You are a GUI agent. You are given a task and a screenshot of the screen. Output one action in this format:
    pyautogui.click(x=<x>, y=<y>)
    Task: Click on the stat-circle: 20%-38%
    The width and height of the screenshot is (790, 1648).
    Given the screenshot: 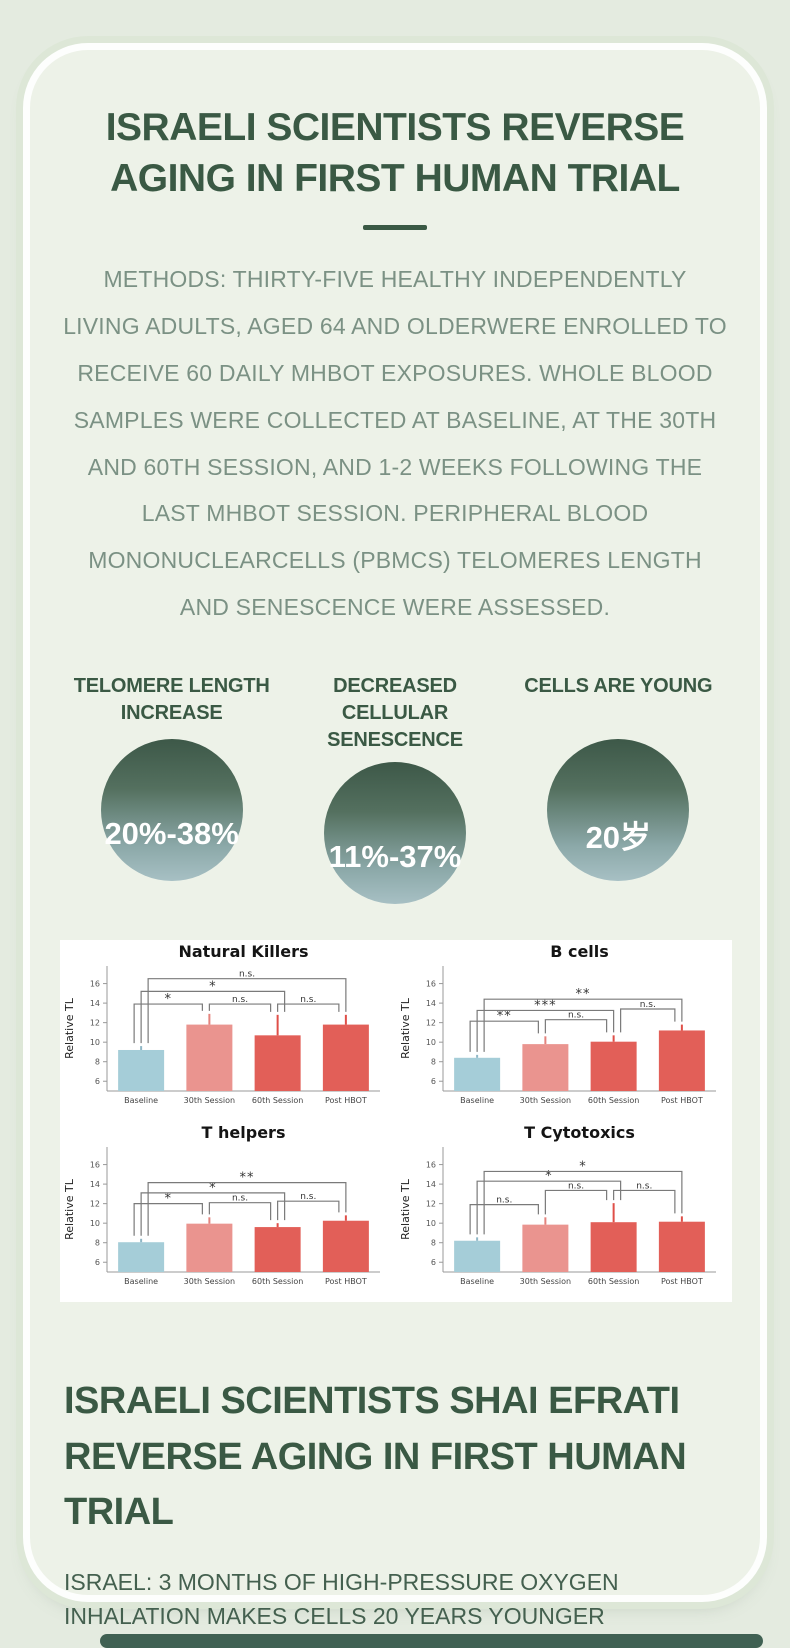 What is the action you would take?
    pyautogui.click(x=171, y=810)
    